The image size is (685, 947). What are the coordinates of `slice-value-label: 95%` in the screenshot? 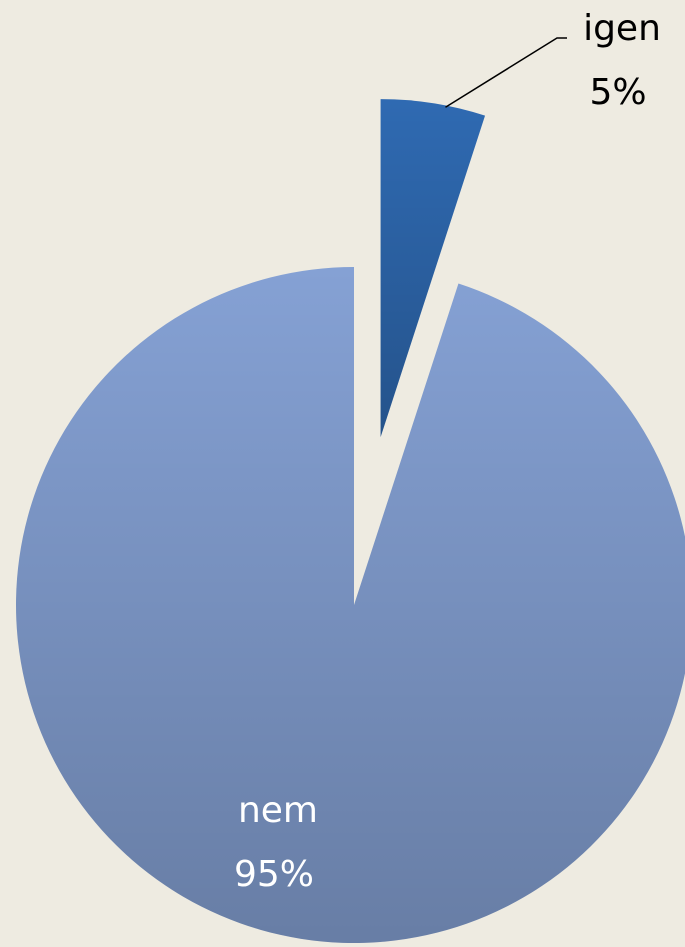 It's located at (274, 874).